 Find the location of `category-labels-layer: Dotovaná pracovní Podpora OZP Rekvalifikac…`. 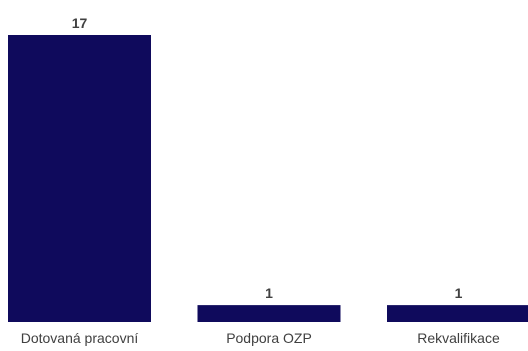

category-labels-layer: Dotovaná pracovní Podpora OZP Rekvalifikac… is located at coordinates (260, 338).